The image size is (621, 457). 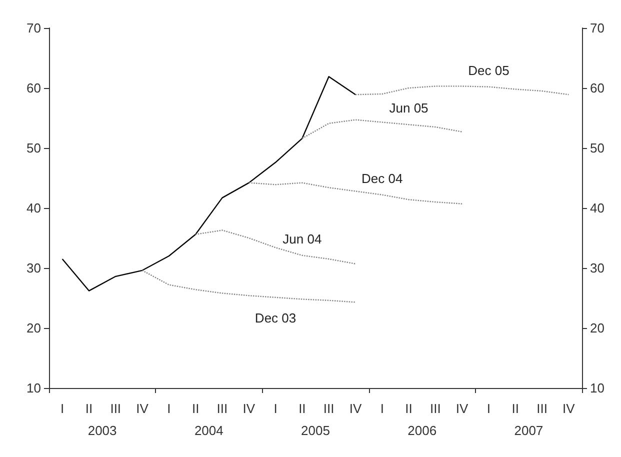 I want to click on y-tick-label: 50, so click(x=33, y=148).